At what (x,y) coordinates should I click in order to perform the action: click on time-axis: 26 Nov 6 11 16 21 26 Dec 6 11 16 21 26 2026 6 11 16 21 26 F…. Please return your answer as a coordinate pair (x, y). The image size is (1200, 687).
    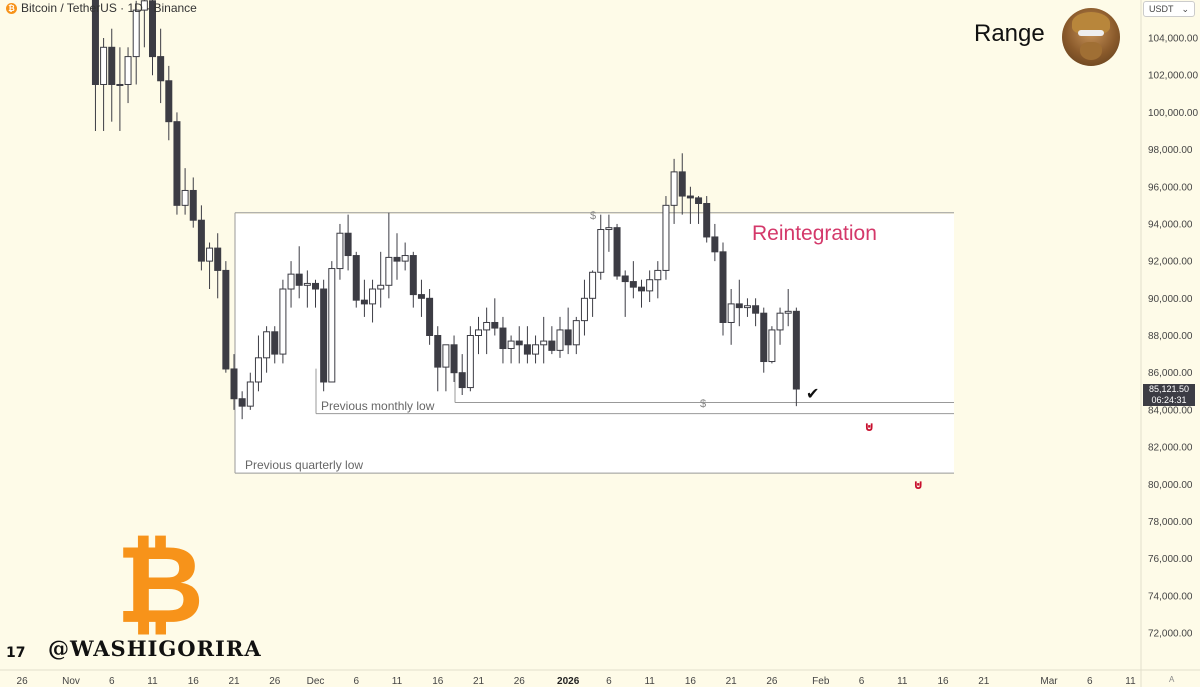
    Looking at the image, I should click on (577, 681).